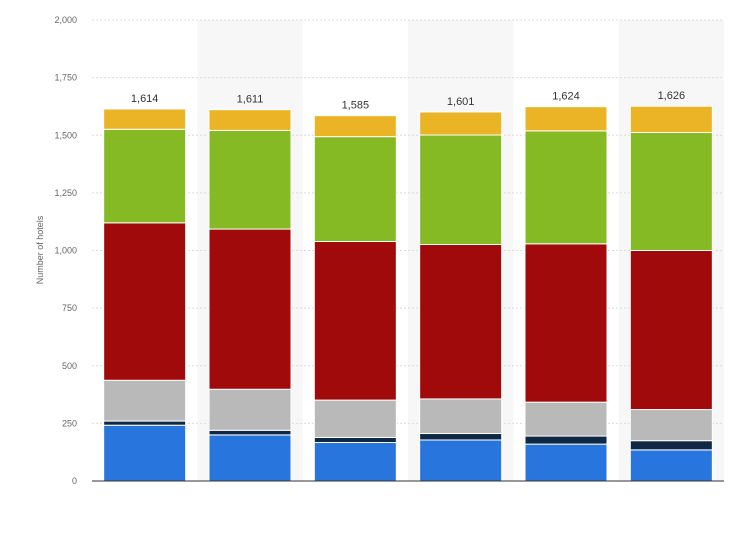  I want to click on y-tick-label: 1,000, so click(65, 251).